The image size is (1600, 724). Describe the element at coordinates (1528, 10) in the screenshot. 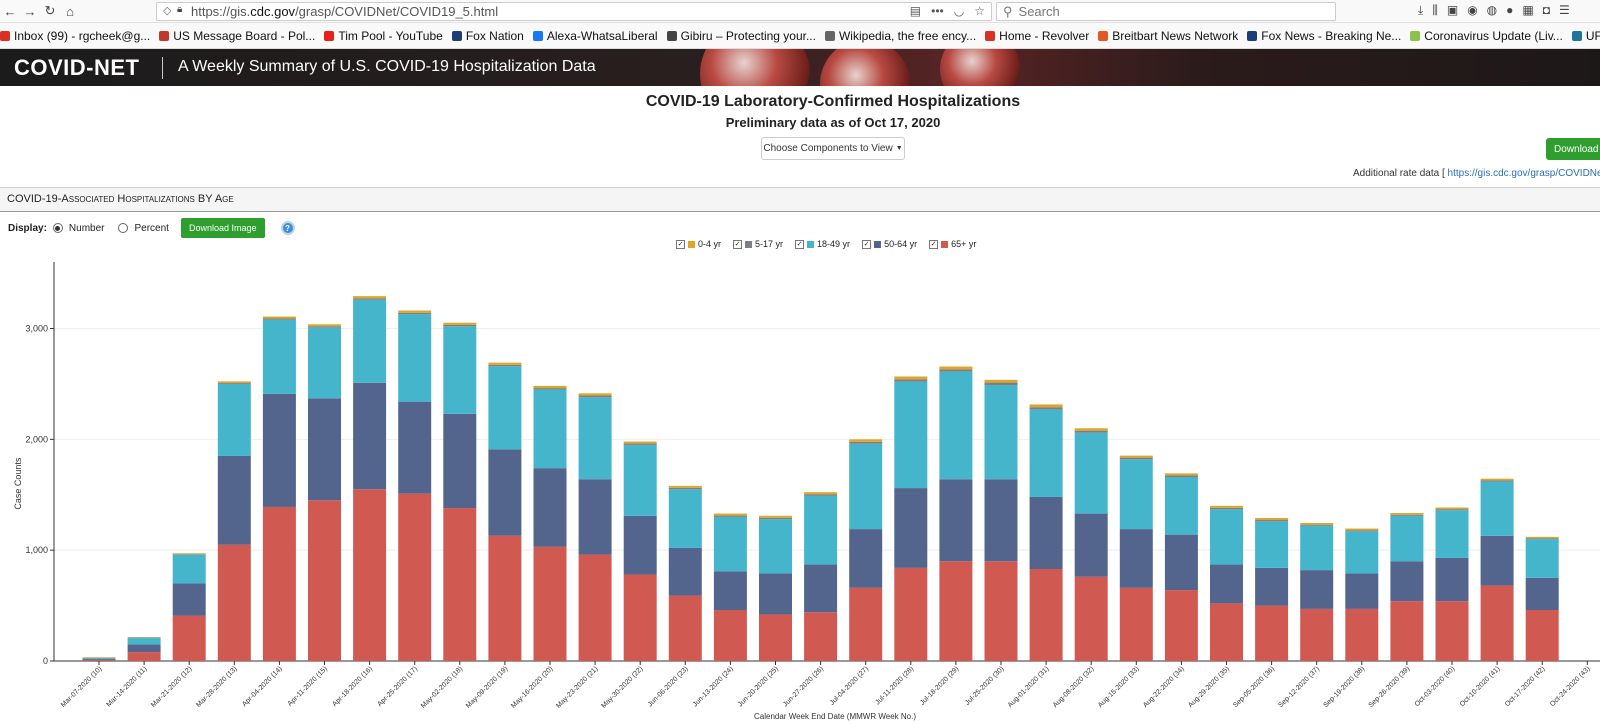

I see `grid-extension-icon: ▦` at that location.